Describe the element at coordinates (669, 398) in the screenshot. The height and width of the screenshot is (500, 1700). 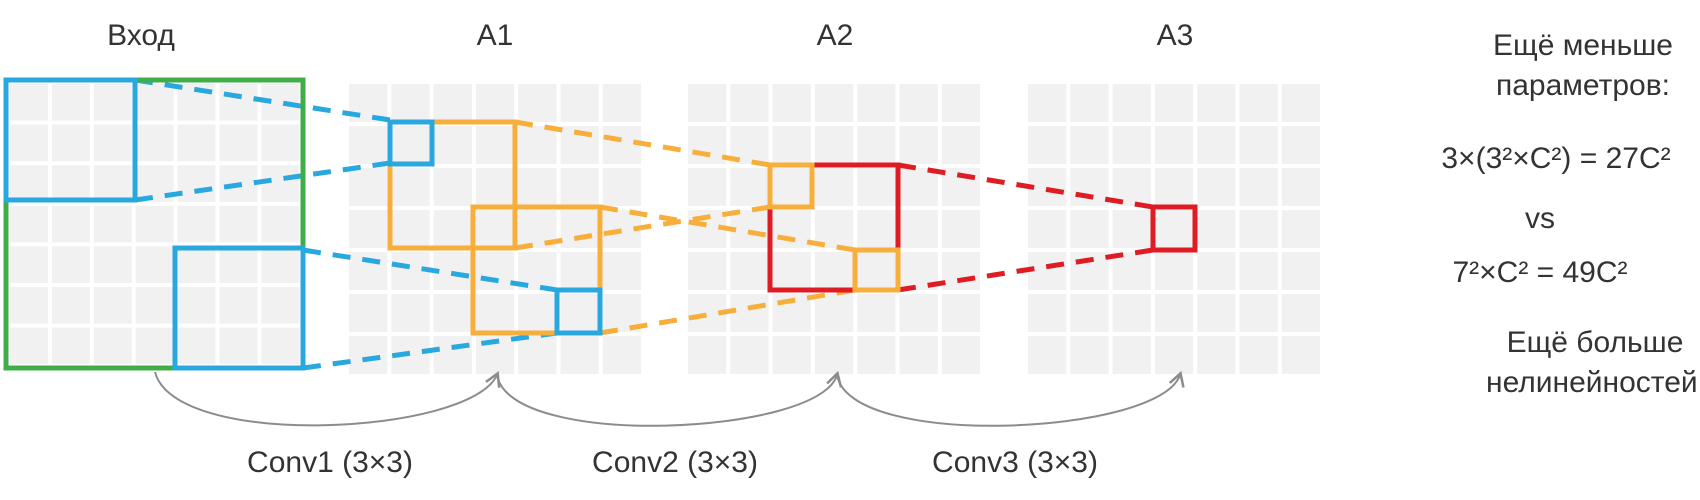
I see `conv2-arrow` at that location.